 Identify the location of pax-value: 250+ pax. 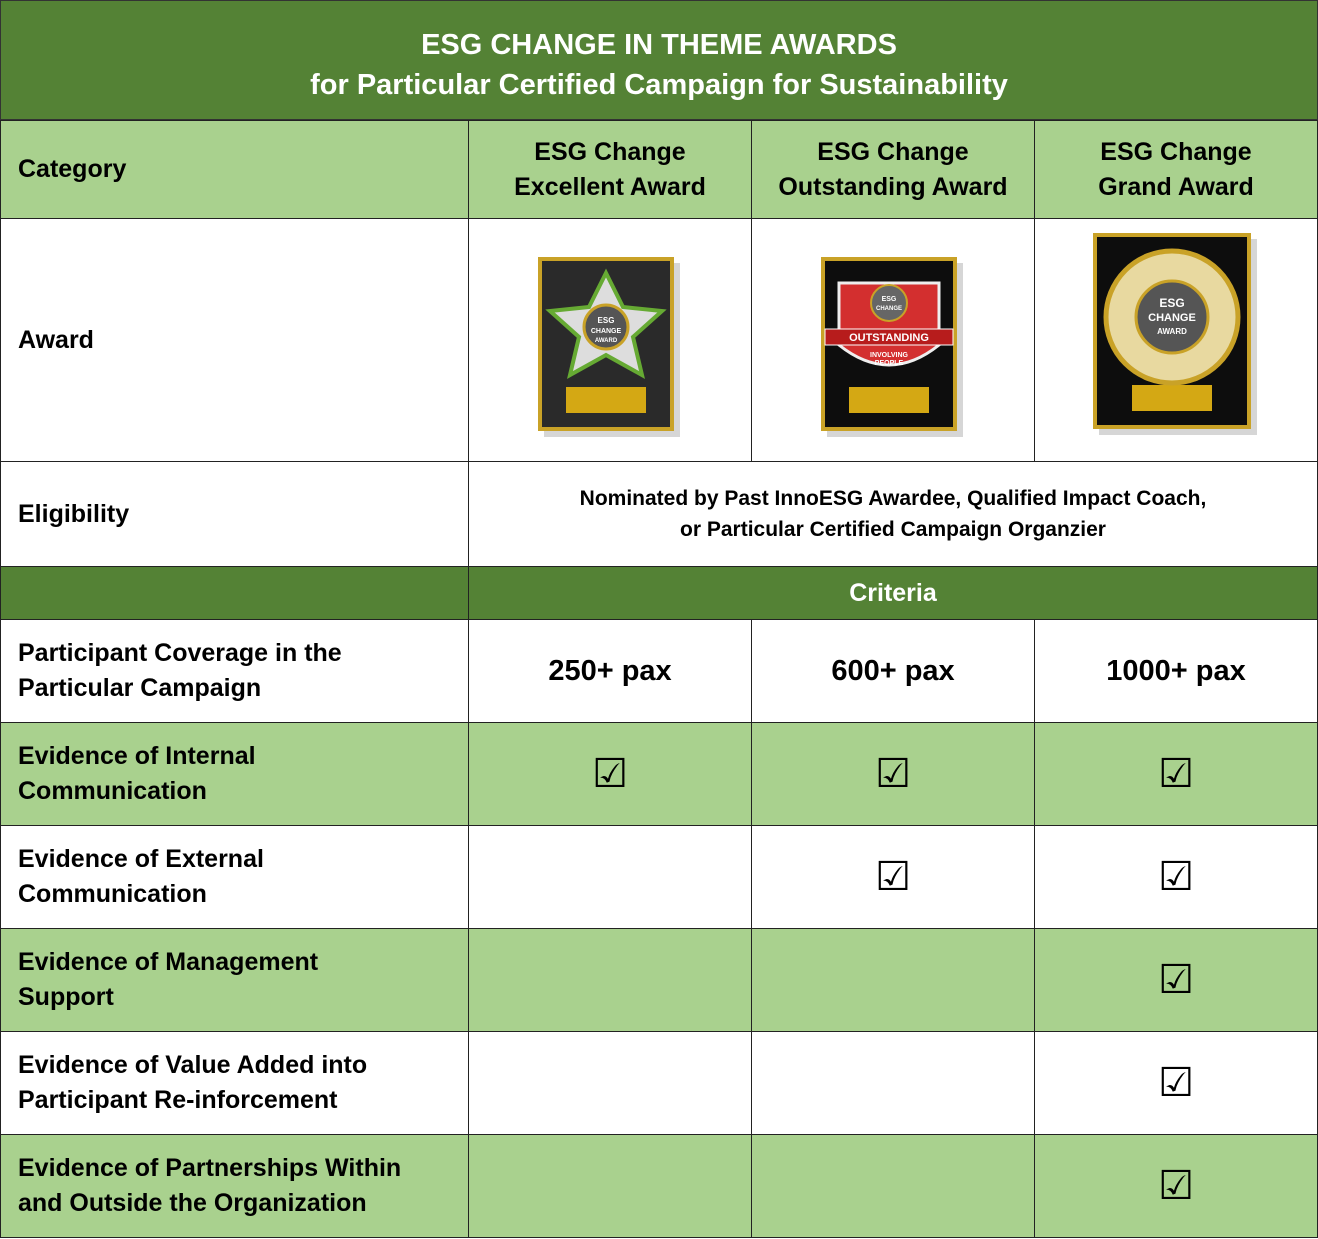
(610, 670).